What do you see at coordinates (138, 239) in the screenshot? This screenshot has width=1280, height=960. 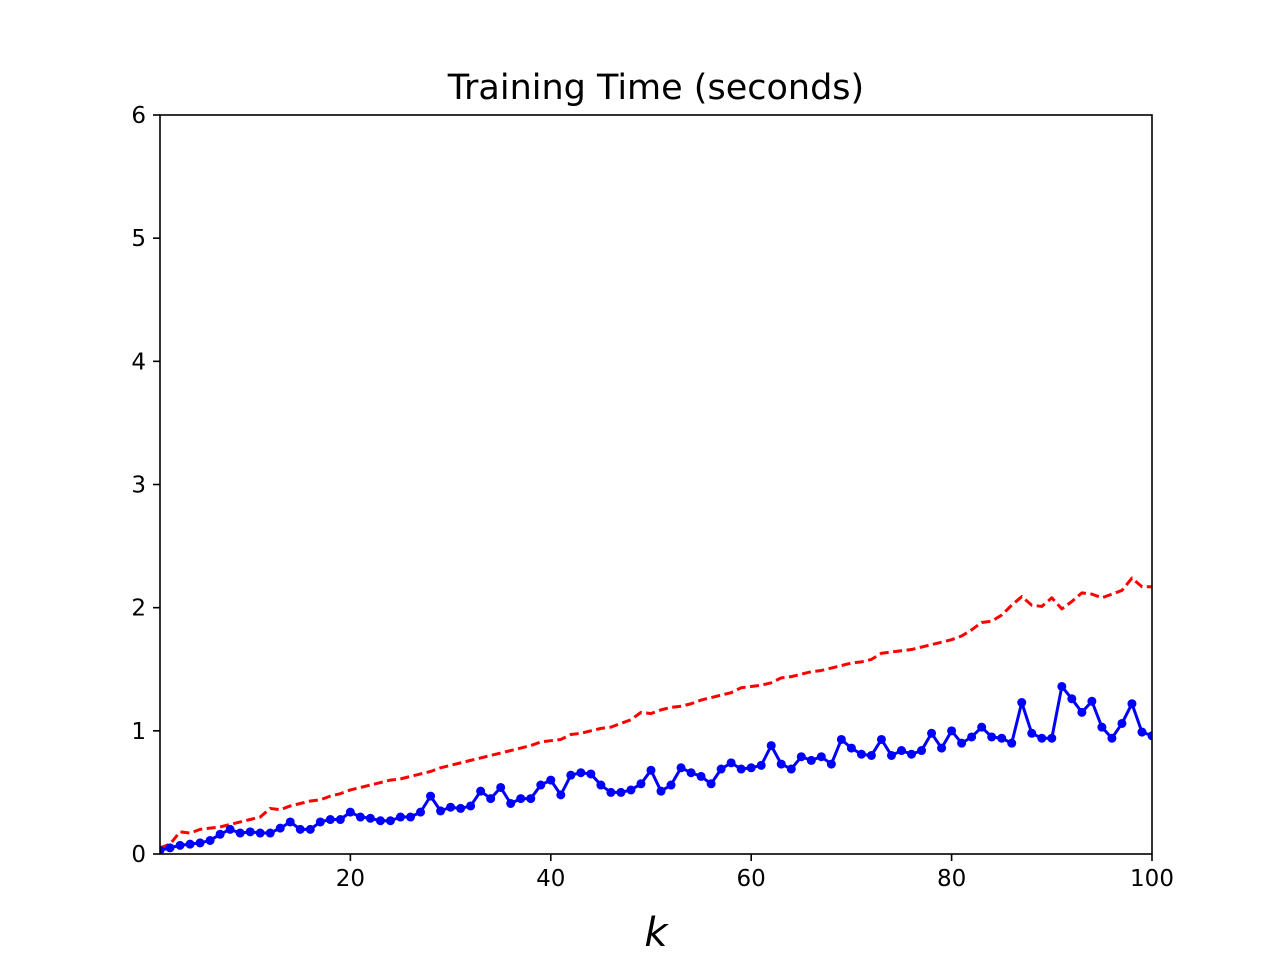 I see `y-tick-label: 5` at bounding box center [138, 239].